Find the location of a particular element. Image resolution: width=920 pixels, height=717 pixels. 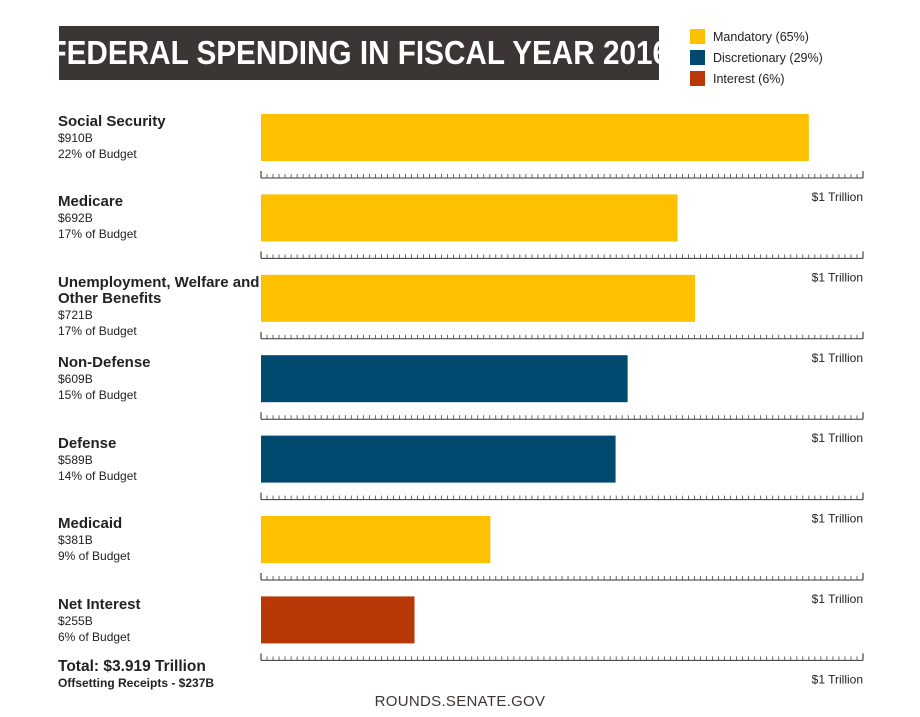

row-percent: 22% of Budget is located at coordinates (97, 154).